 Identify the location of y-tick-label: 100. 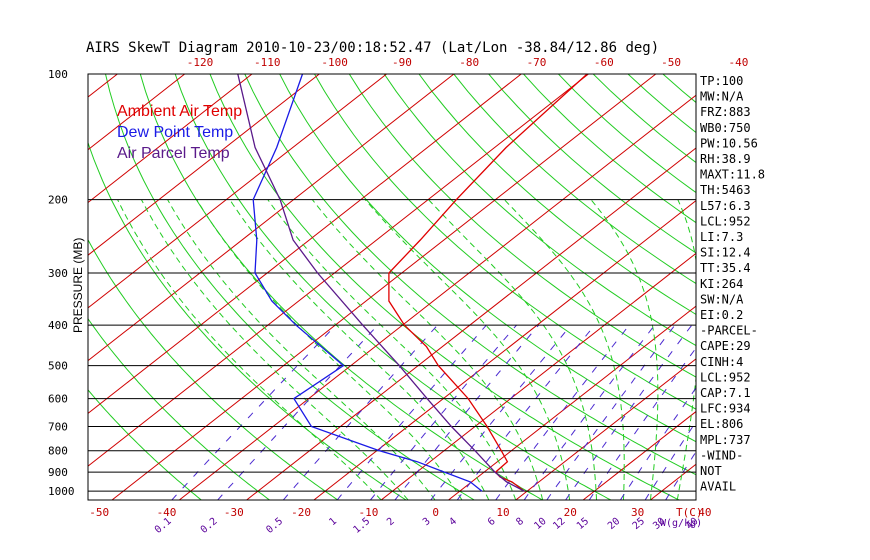
(58, 74).